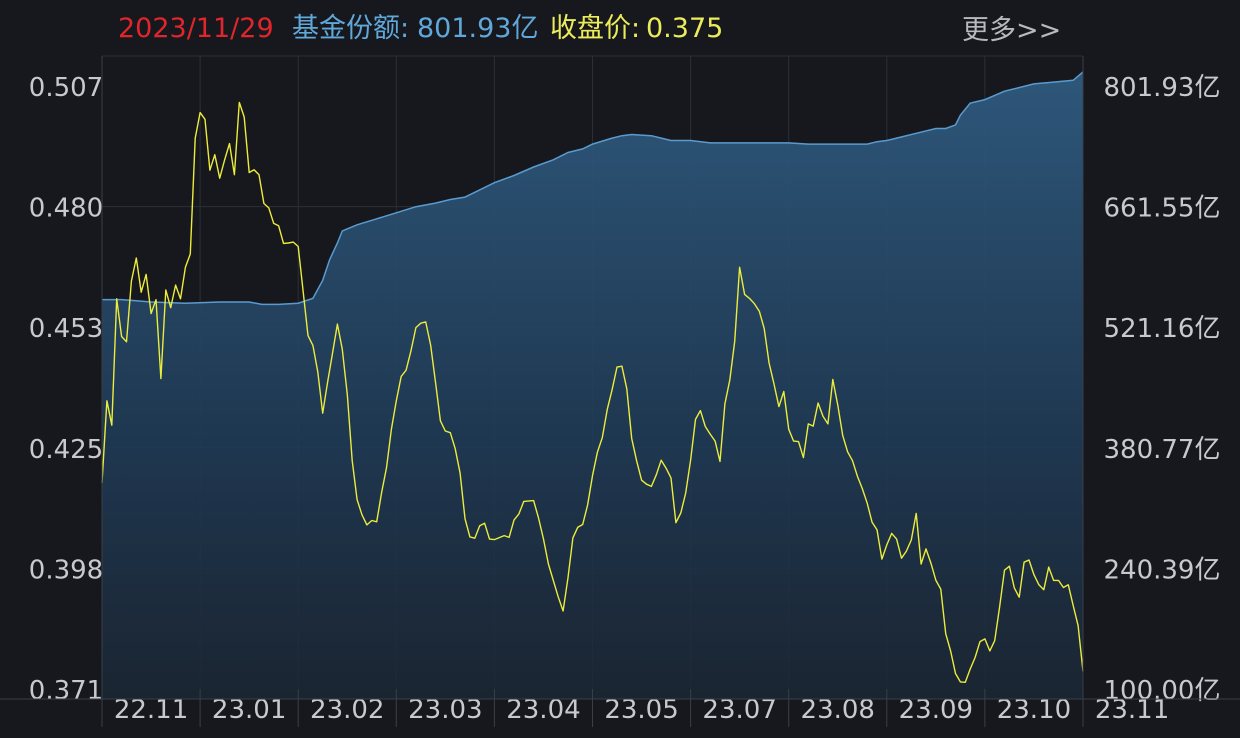 Image resolution: width=1240 pixels, height=738 pixels. I want to click on x-tick-label: 23.03, so click(445, 710).